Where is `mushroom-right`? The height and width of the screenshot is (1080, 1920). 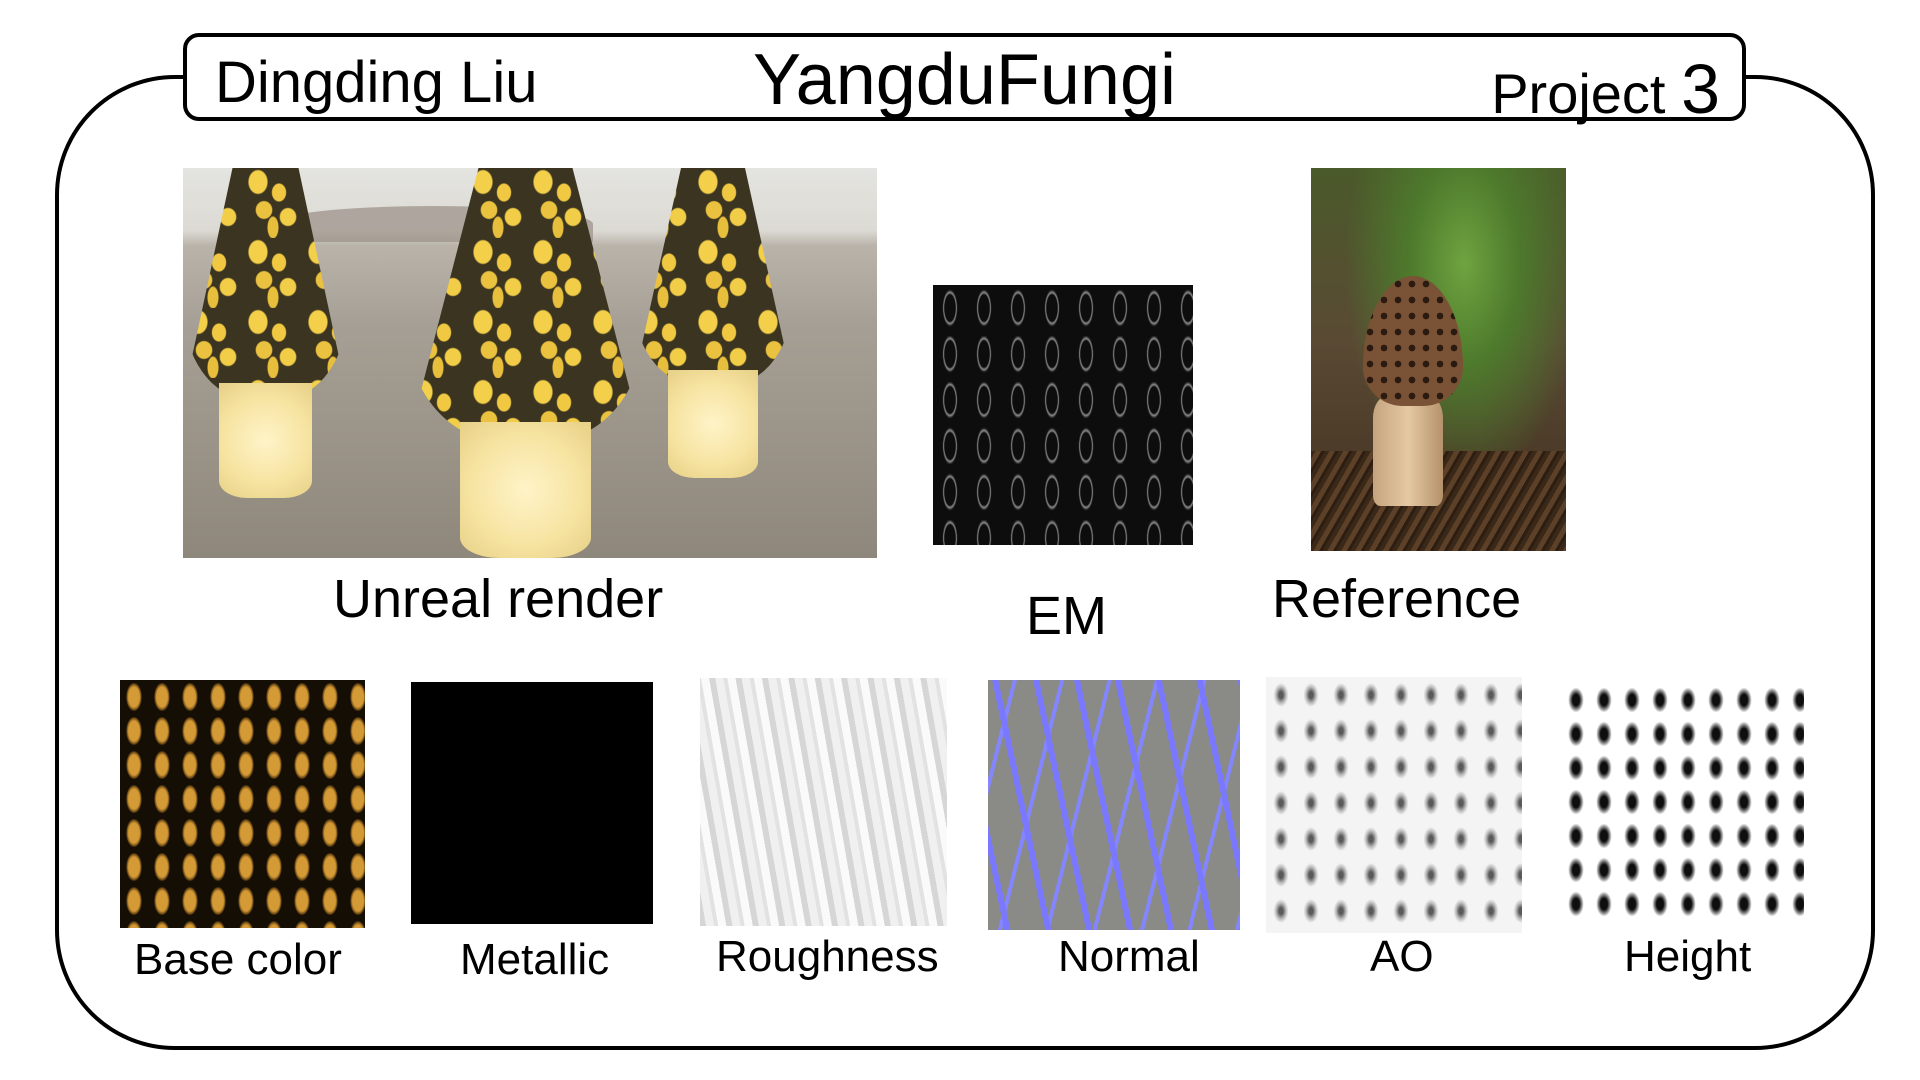 mushroom-right is located at coordinates (713, 323).